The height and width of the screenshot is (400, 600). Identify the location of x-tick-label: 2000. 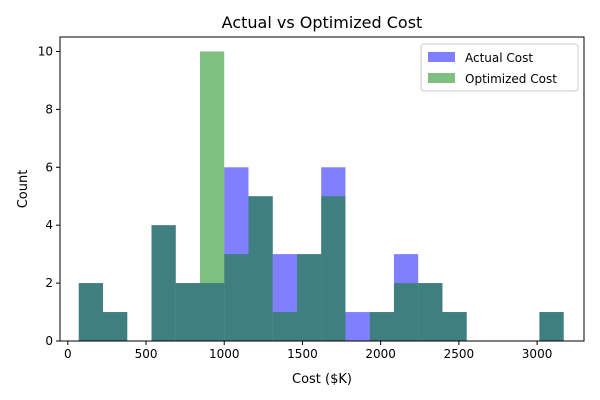
(380, 354).